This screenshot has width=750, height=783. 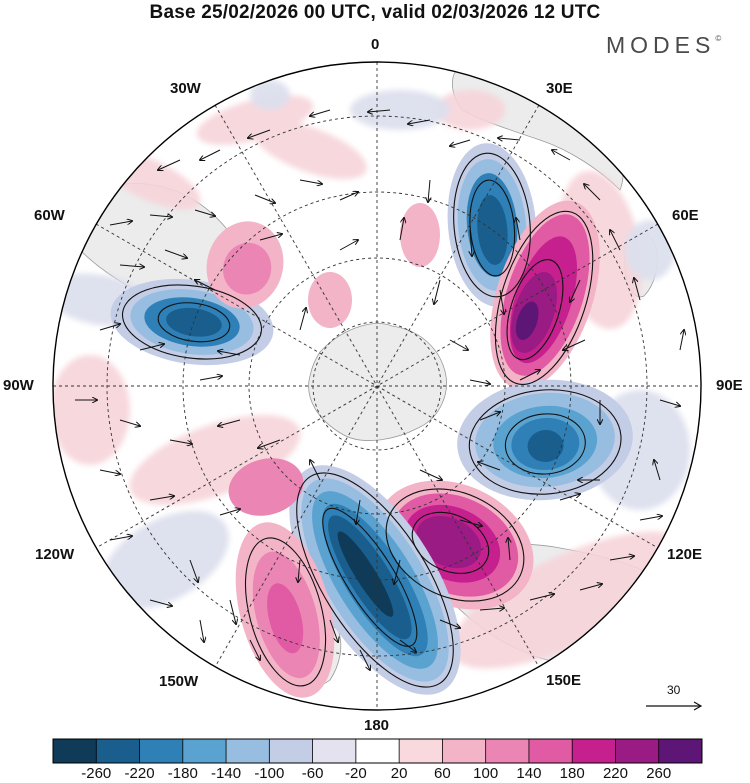 What do you see at coordinates (312, 773) in the screenshot?
I see `colorbar-label: -60` at bounding box center [312, 773].